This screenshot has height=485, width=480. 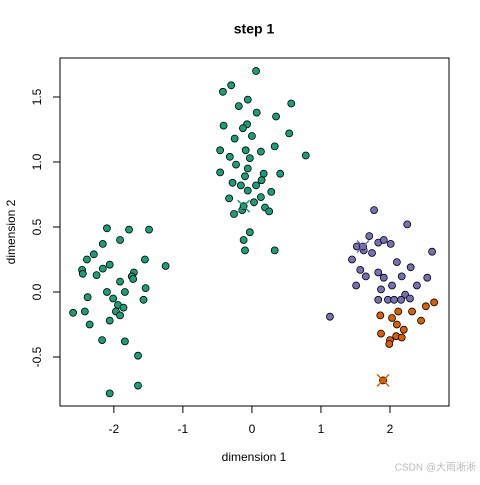 What do you see at coordinates (37, 356) in the screenshot?
I see `y-tick-label: -0.5` at bounding box center [37, 356].